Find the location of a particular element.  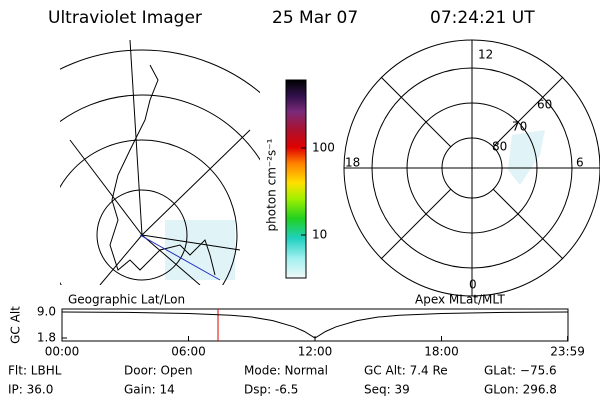

y-tick-label: 1.8 is located at coordinates (46, 338).